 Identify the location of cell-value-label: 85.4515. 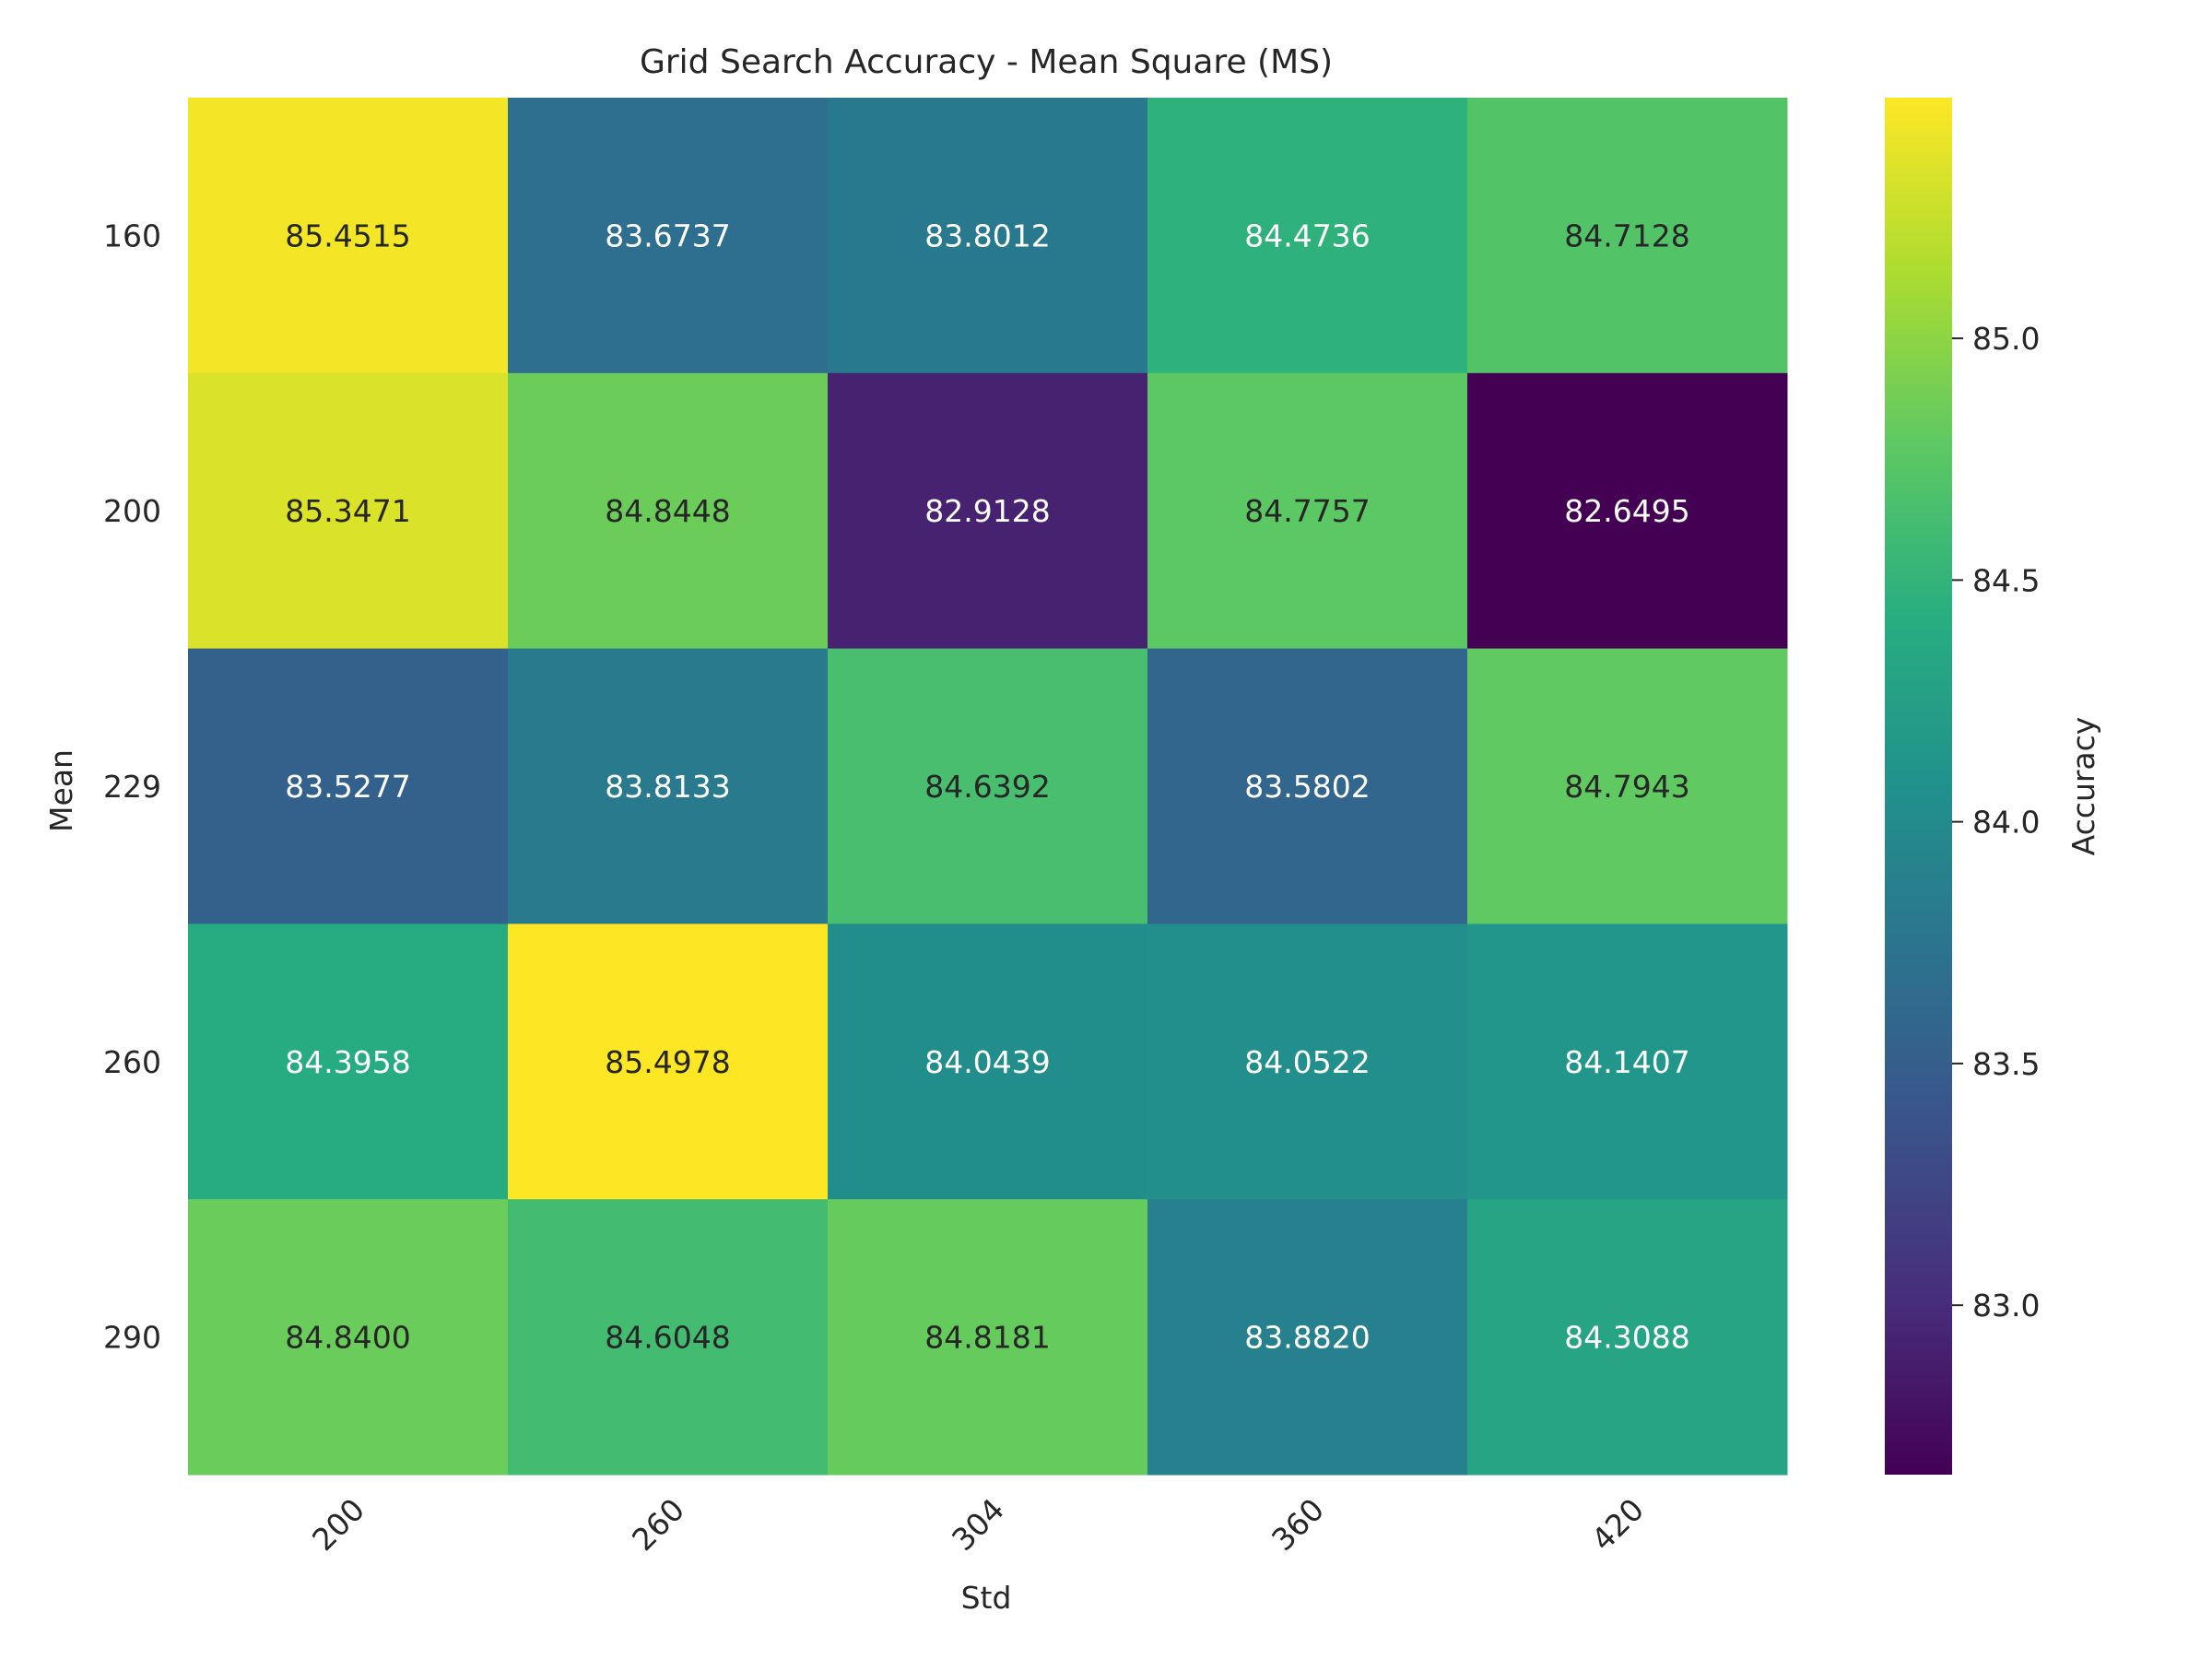
(347, 235).